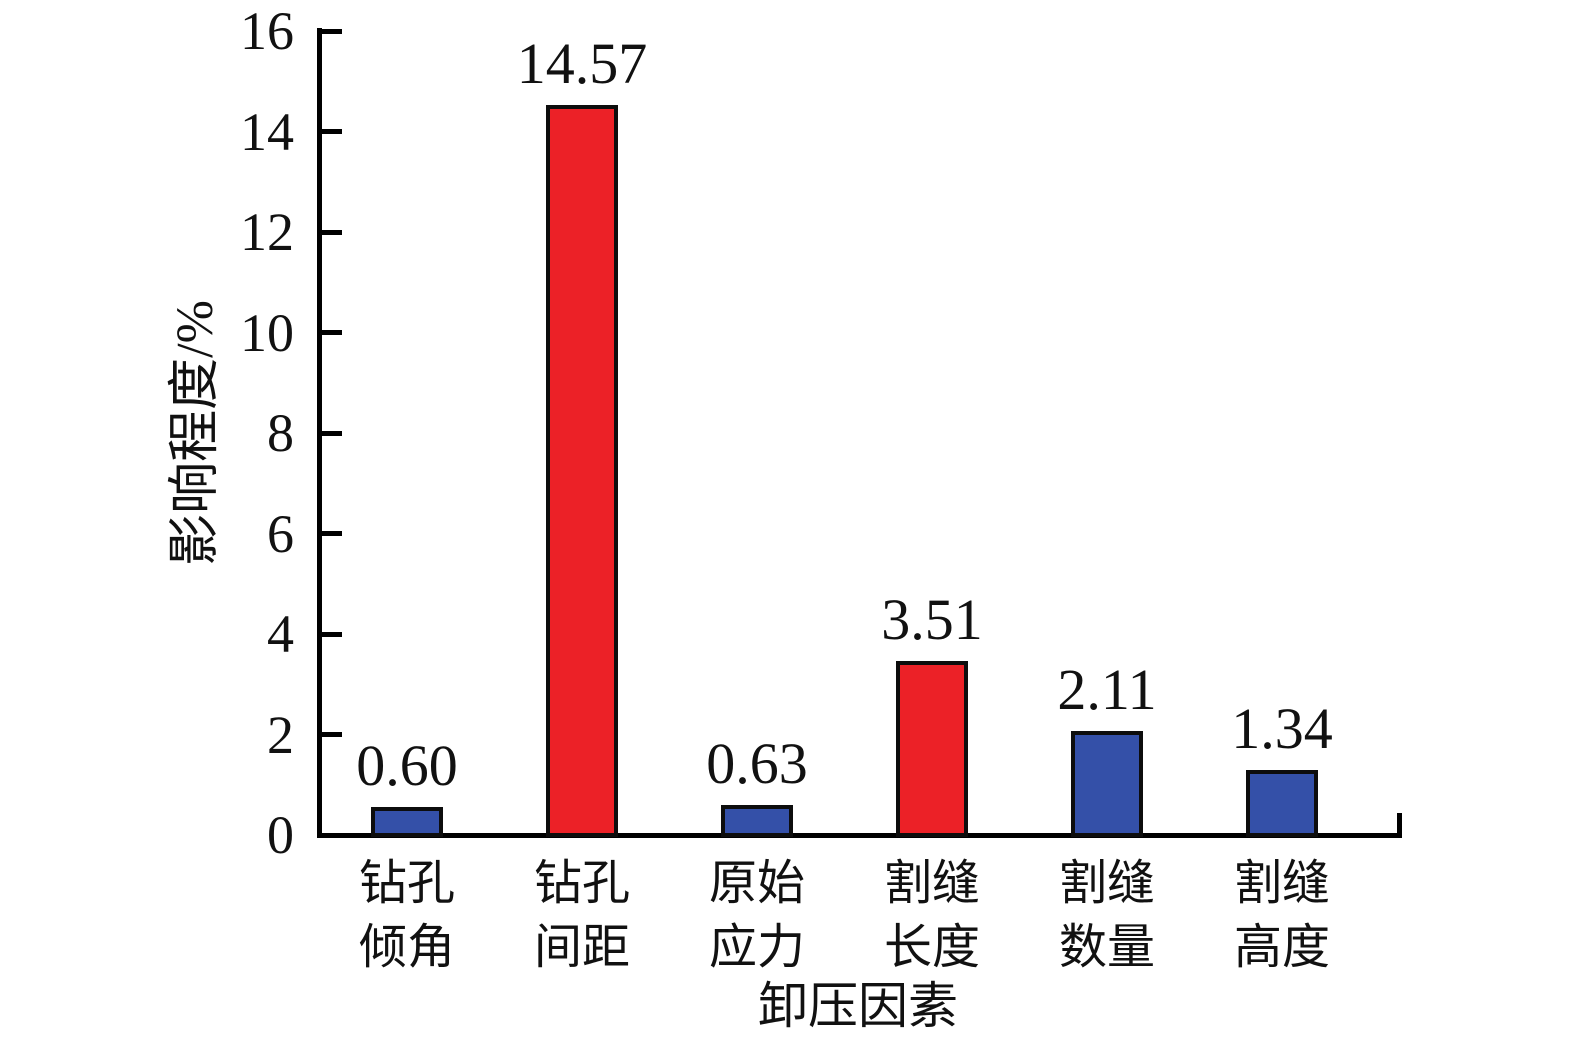  What do you see at coordinates (1106, 947) in the screenshot?
I see `category-label-line: 数量` at bounding box center [1106, 947].